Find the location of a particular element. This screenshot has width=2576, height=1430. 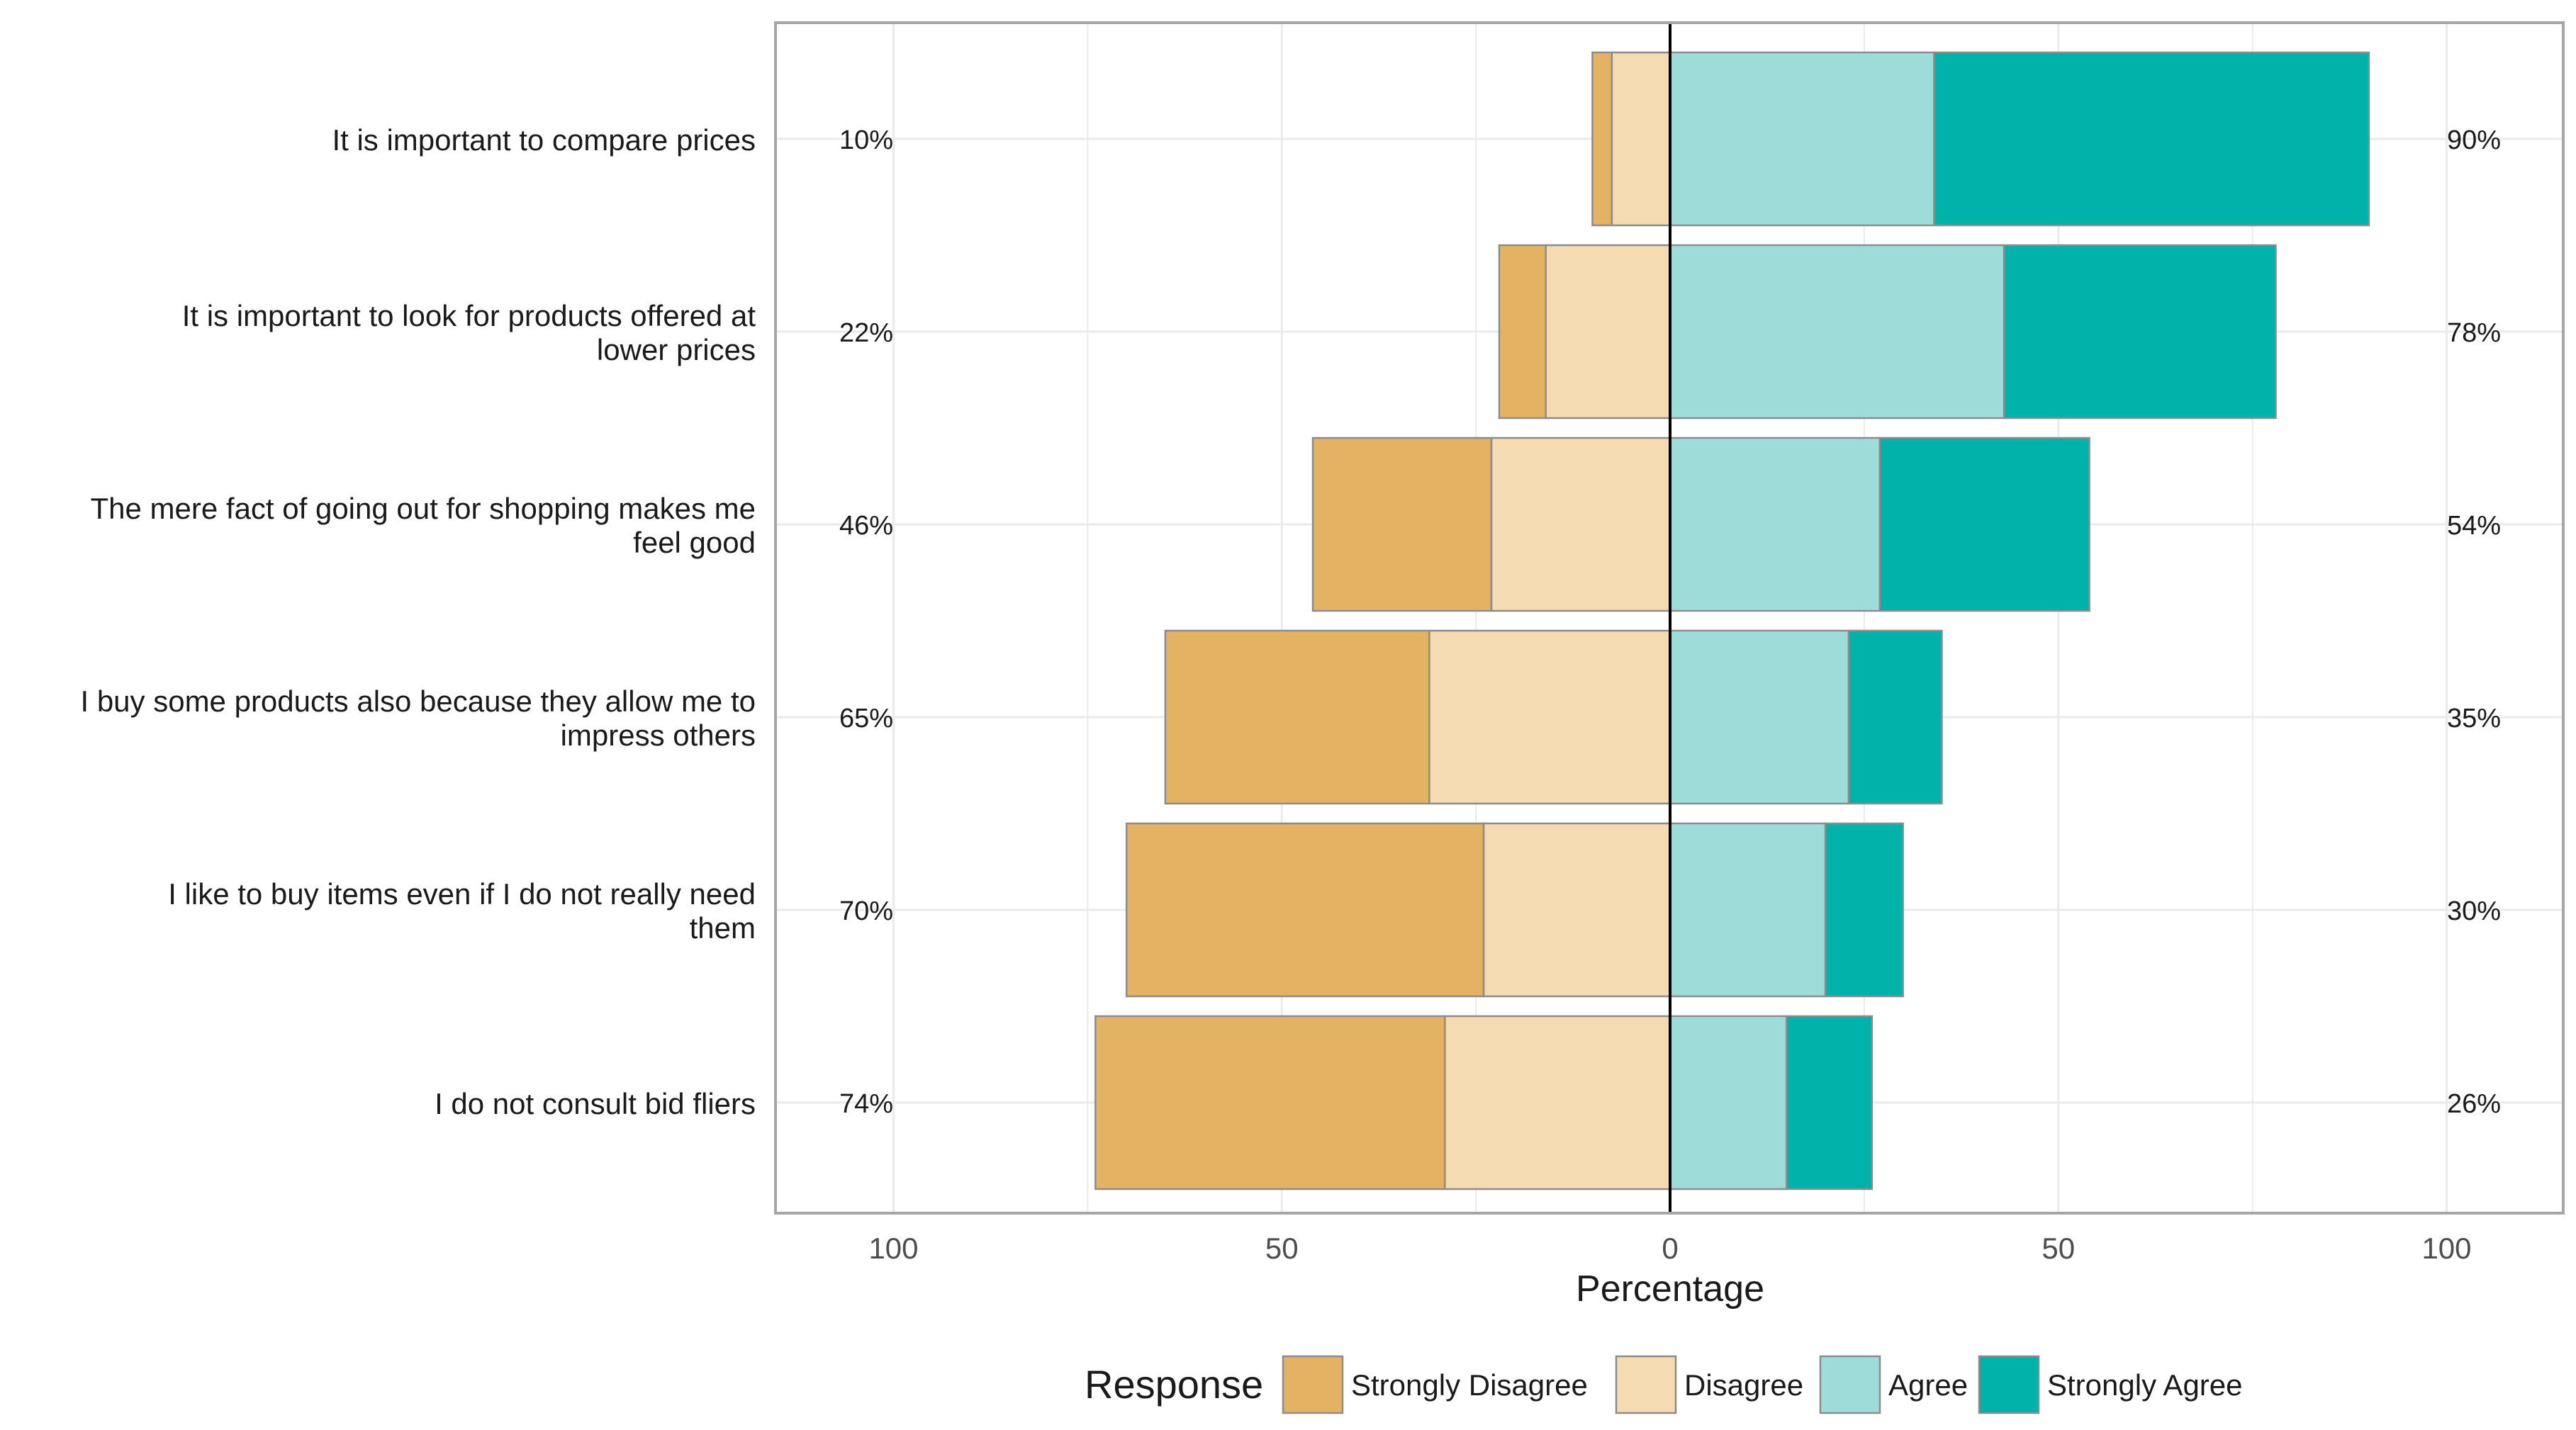

category-label-6-line-1: I do not consult bid fliers is located at coordinates (596, 1103).